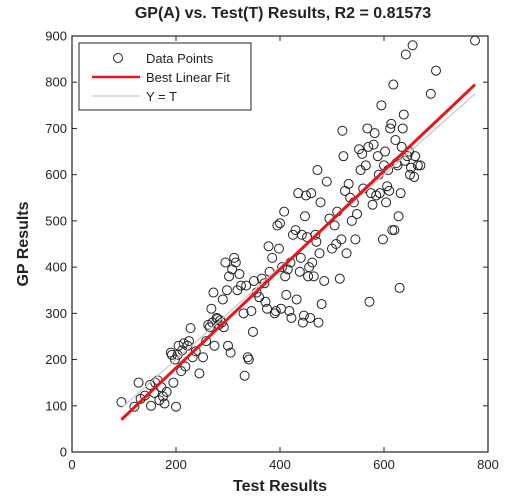 Image resolution: width=507 pixels, height=497 pixels. Describe the element at coordinates (56, 82) in the screenshot. I see `y-tick-label-8: 800` at that location.